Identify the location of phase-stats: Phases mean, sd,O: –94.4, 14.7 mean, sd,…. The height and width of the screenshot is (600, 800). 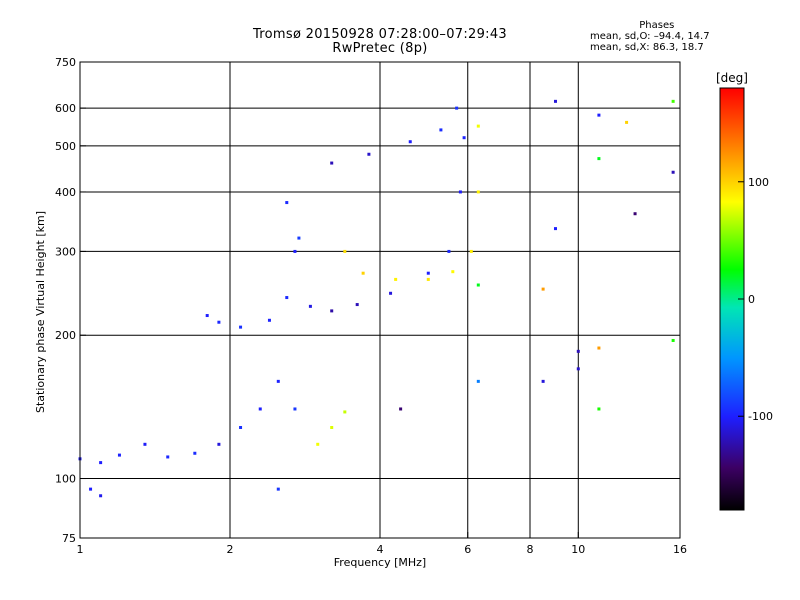
(650, 36).